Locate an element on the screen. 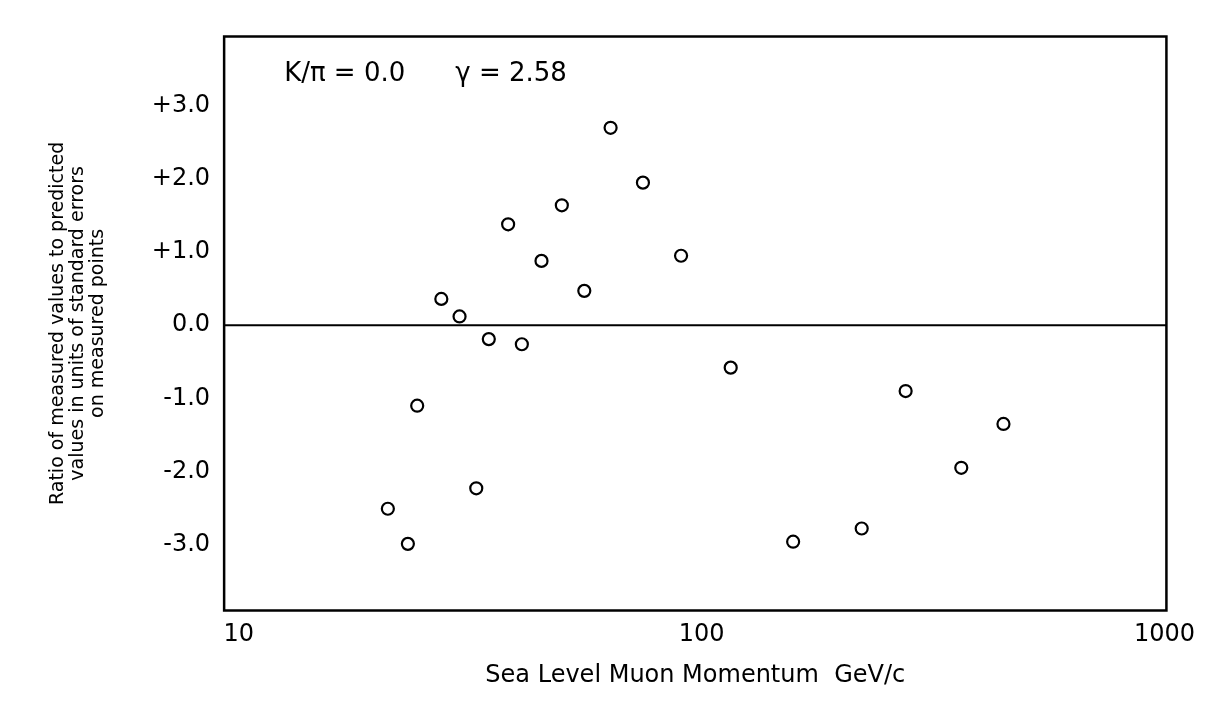 This screenshot has height=705, width=1213. y-tick-label: +3.0 is located at coordinates (181, 104).